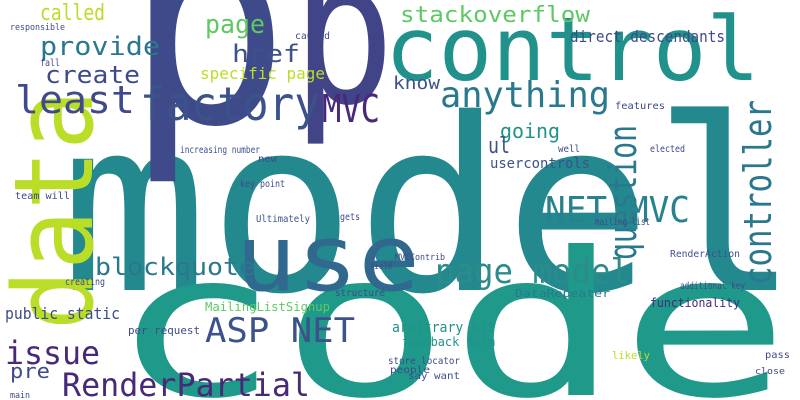  Describe the element at coordinates (631, 355) in the screenshot. I see `word: likely` at that location.